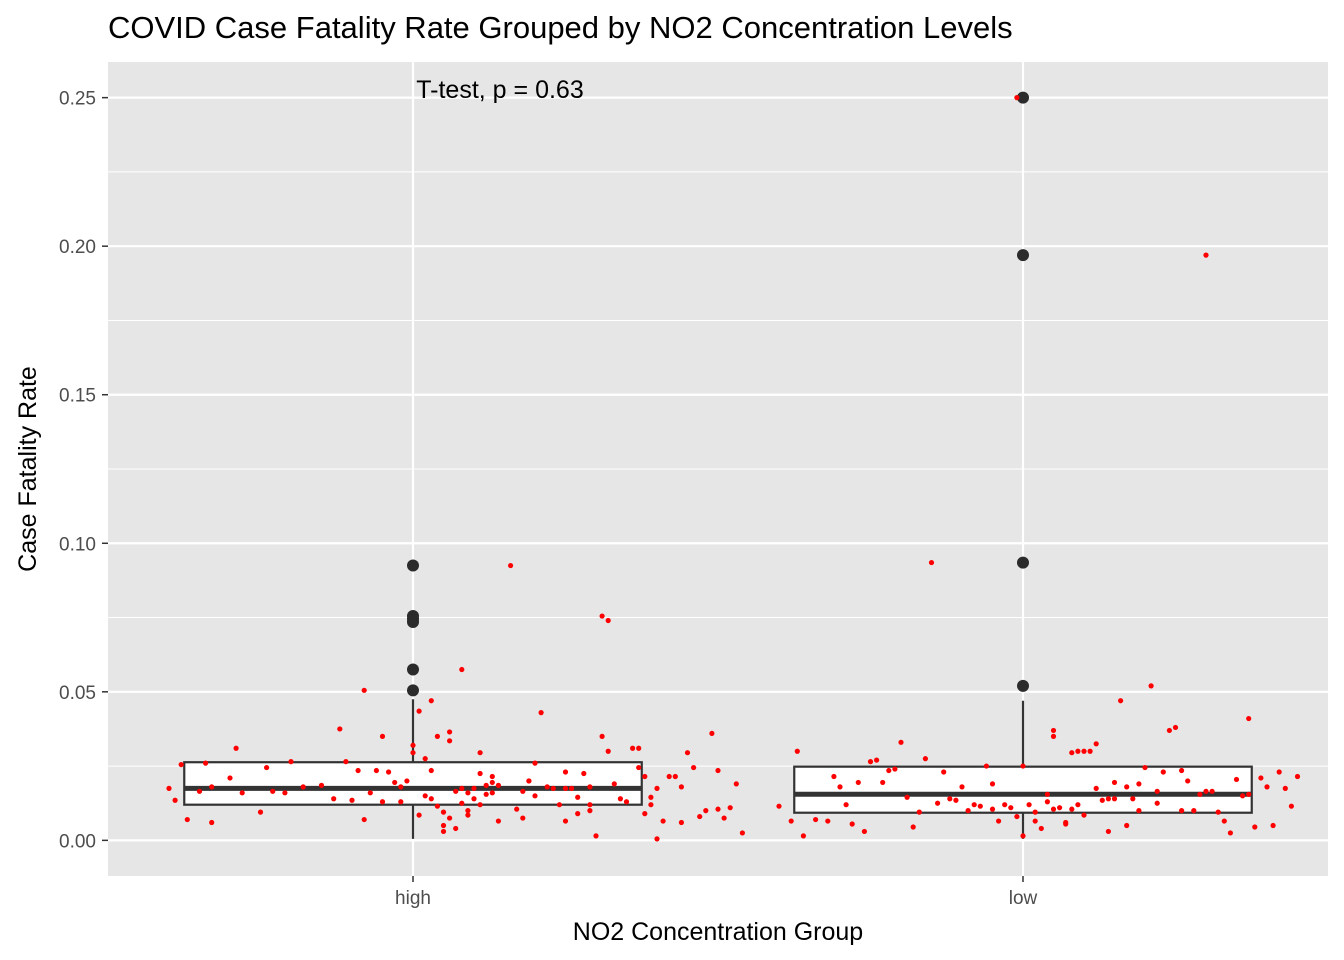 The image size is (1344, 960). Describe the element at coordinates (77, 99) in the screenshot. I see `y-tick-label: 0.25` at that location.